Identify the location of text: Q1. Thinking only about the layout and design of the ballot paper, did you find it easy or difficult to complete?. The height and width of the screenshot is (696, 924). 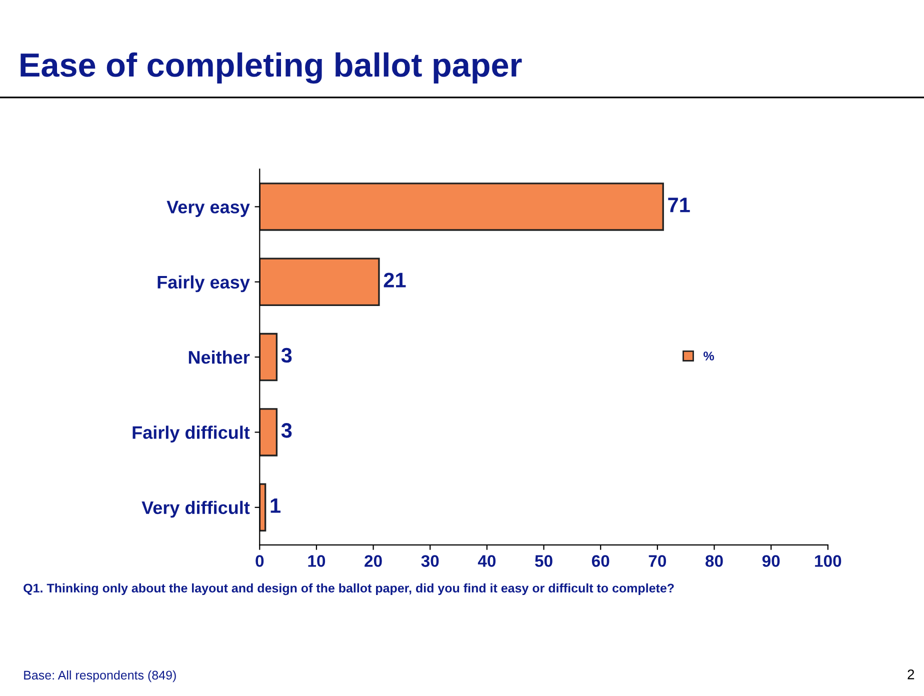
(349, 589).